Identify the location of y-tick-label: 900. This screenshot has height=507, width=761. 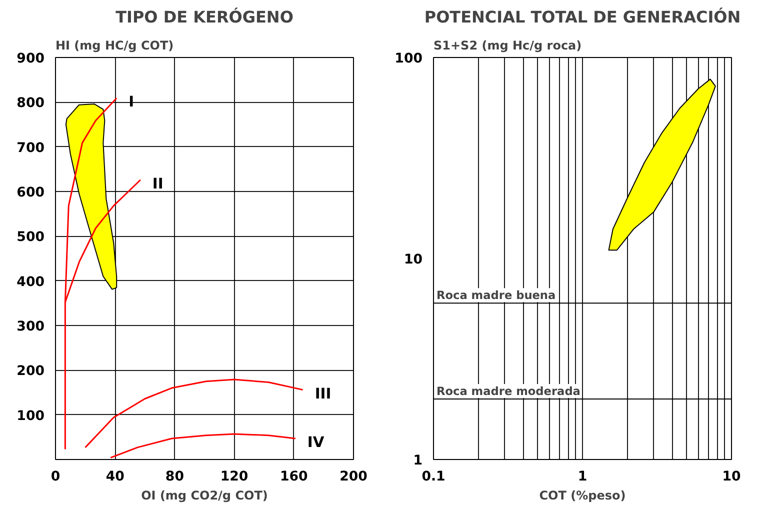
(30, 59).